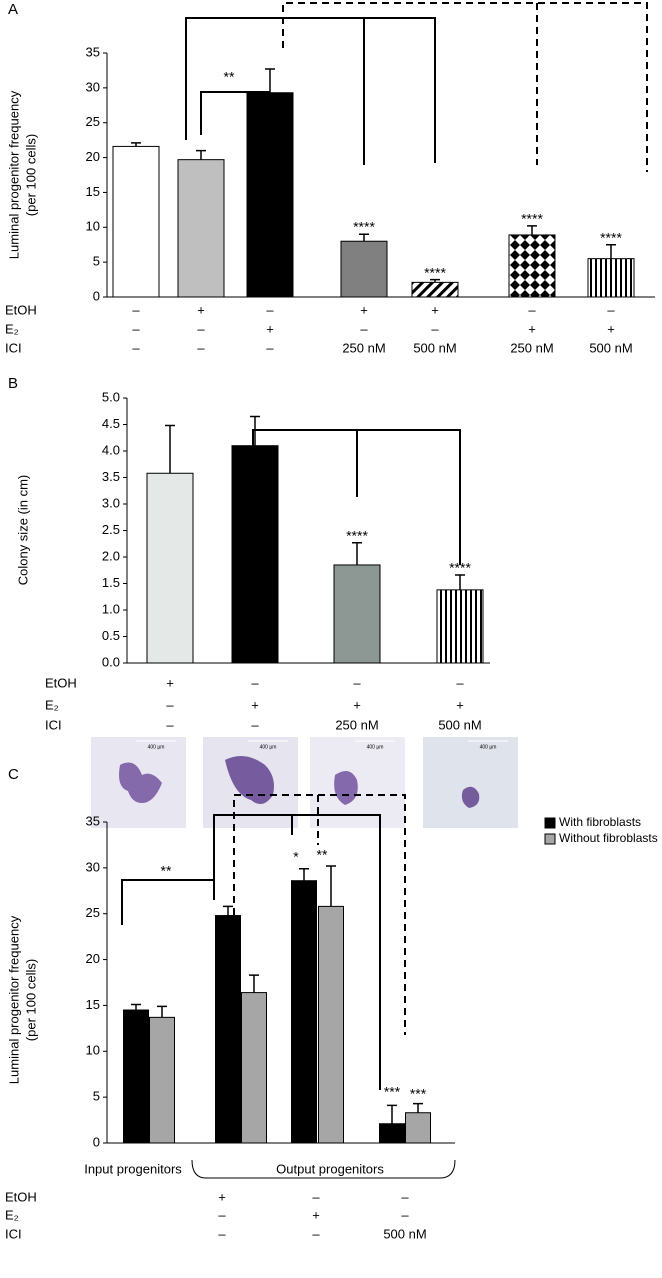 This screenshot has width=662, height=1278. What do you see at coordinates (96, 1141) in the screenshot?
I see `y-tick-label: 0` at bounding box center [96, 1141].